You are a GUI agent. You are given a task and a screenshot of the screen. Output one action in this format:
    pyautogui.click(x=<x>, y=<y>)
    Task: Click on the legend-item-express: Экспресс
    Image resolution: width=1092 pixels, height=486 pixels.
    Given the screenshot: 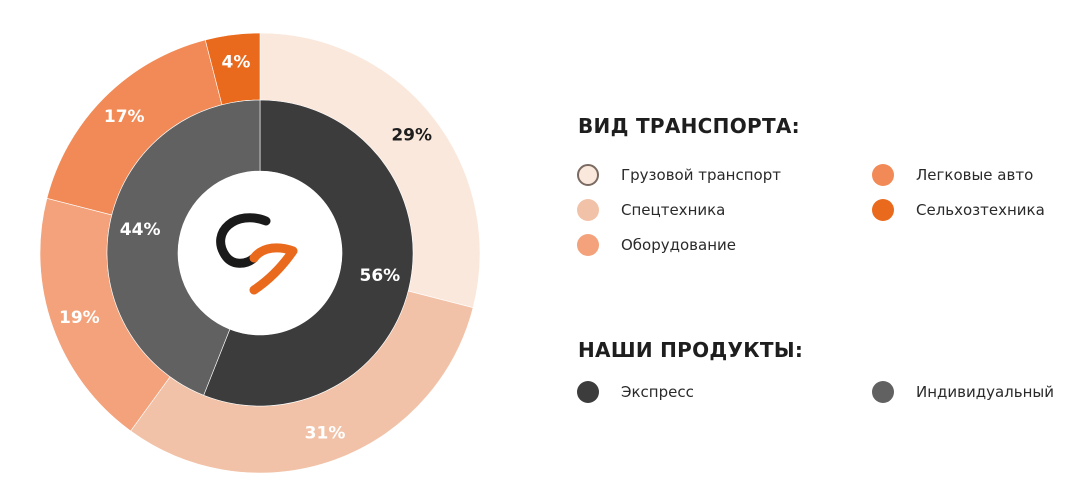 What is the action you would take?
    pyautogui.click(x=635, y=392)
    